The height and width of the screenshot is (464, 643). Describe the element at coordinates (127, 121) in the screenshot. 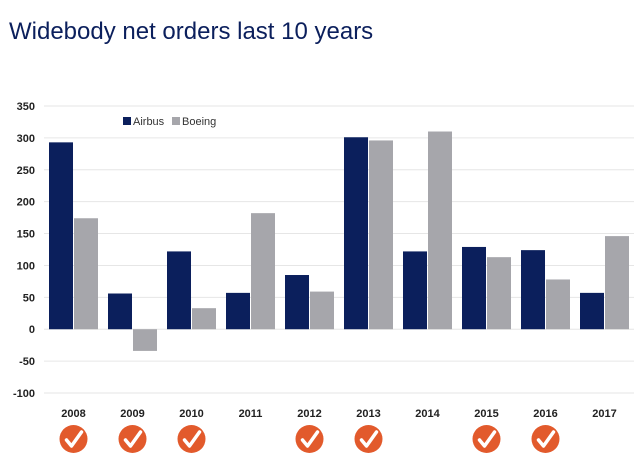

I see `legend-swatch-airbus` at that location.